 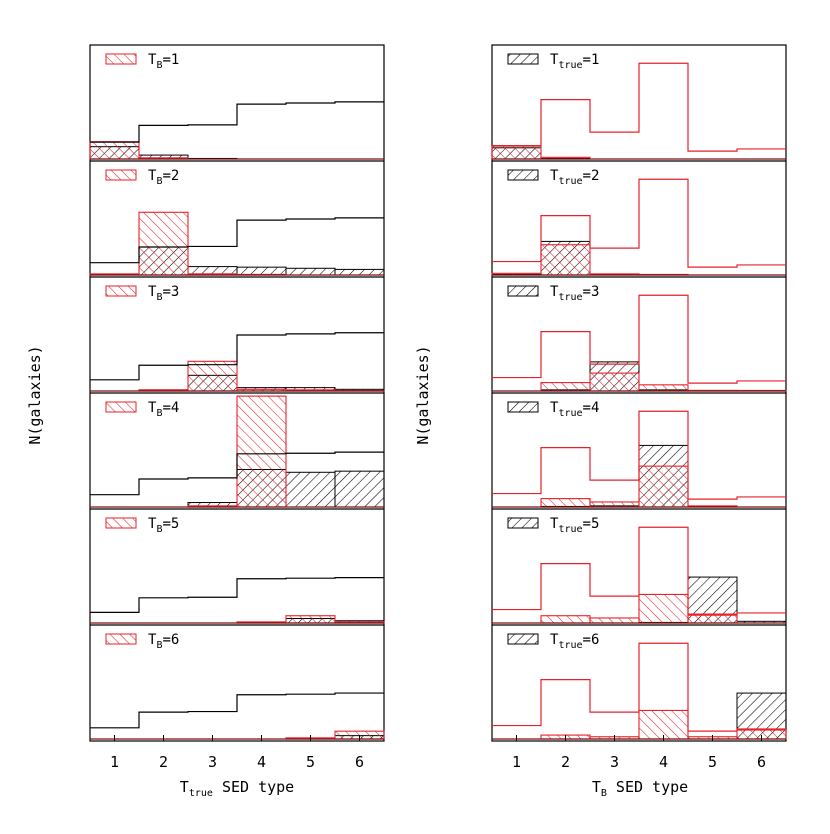 What do you see at coordinates (574, 177) in the screenshot?
I see `legend-label: Ttrue=2` at bounding box center [574, 177].